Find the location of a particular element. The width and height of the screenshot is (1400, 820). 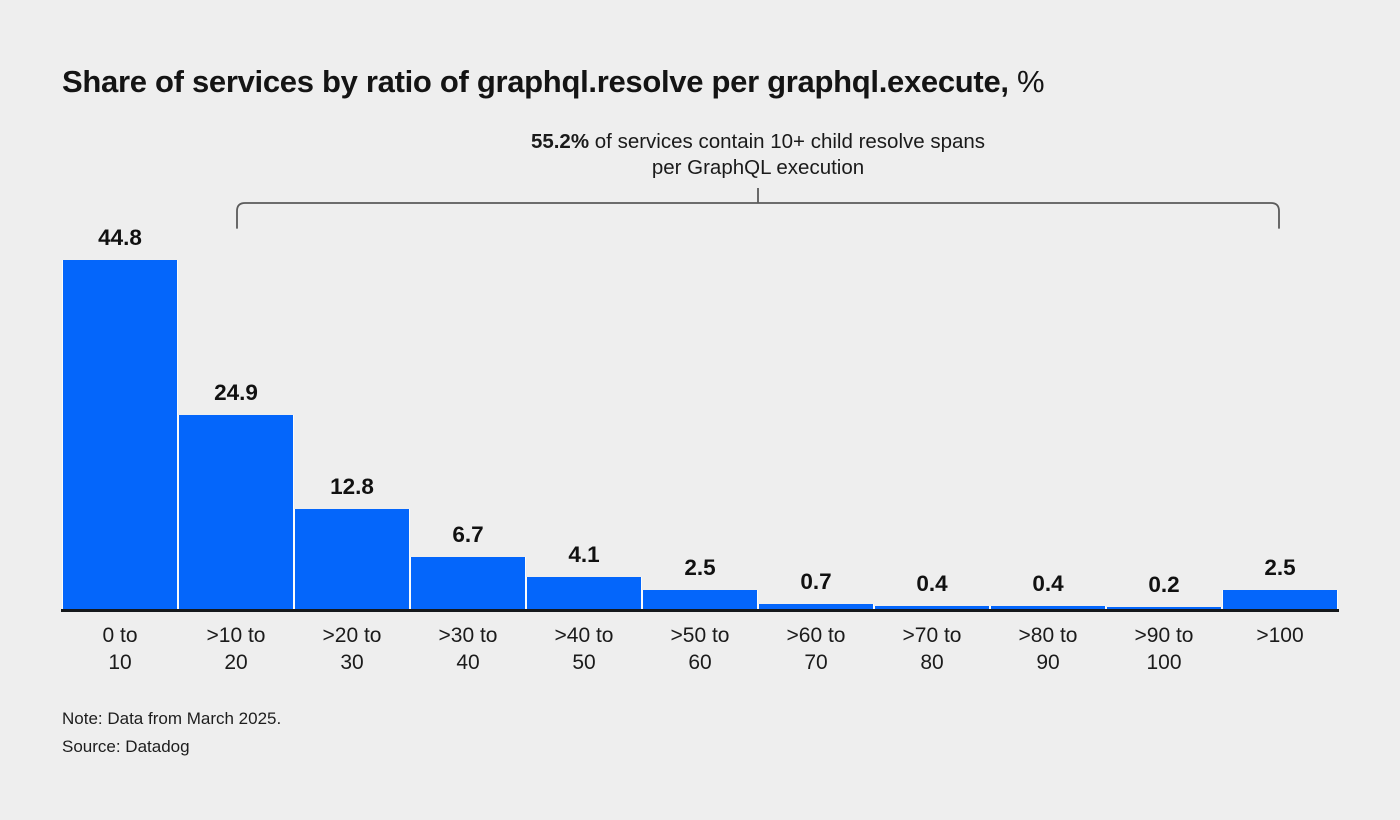

x-axis-label: >50 to 60 is located at coordinates (700, 649).